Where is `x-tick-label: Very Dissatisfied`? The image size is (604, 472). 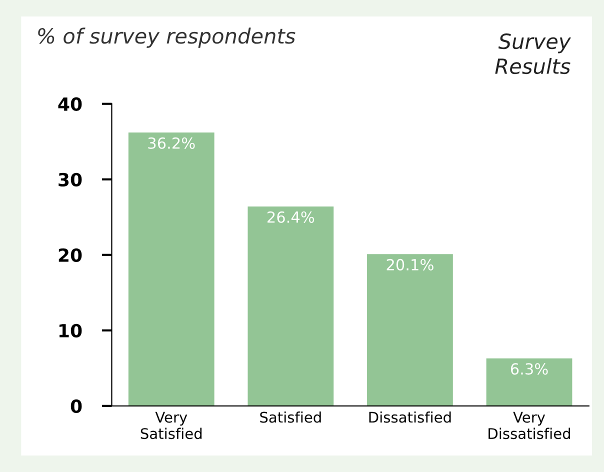
x-tick-label: Very Dissatisfied is located at coordinates (529, 426).